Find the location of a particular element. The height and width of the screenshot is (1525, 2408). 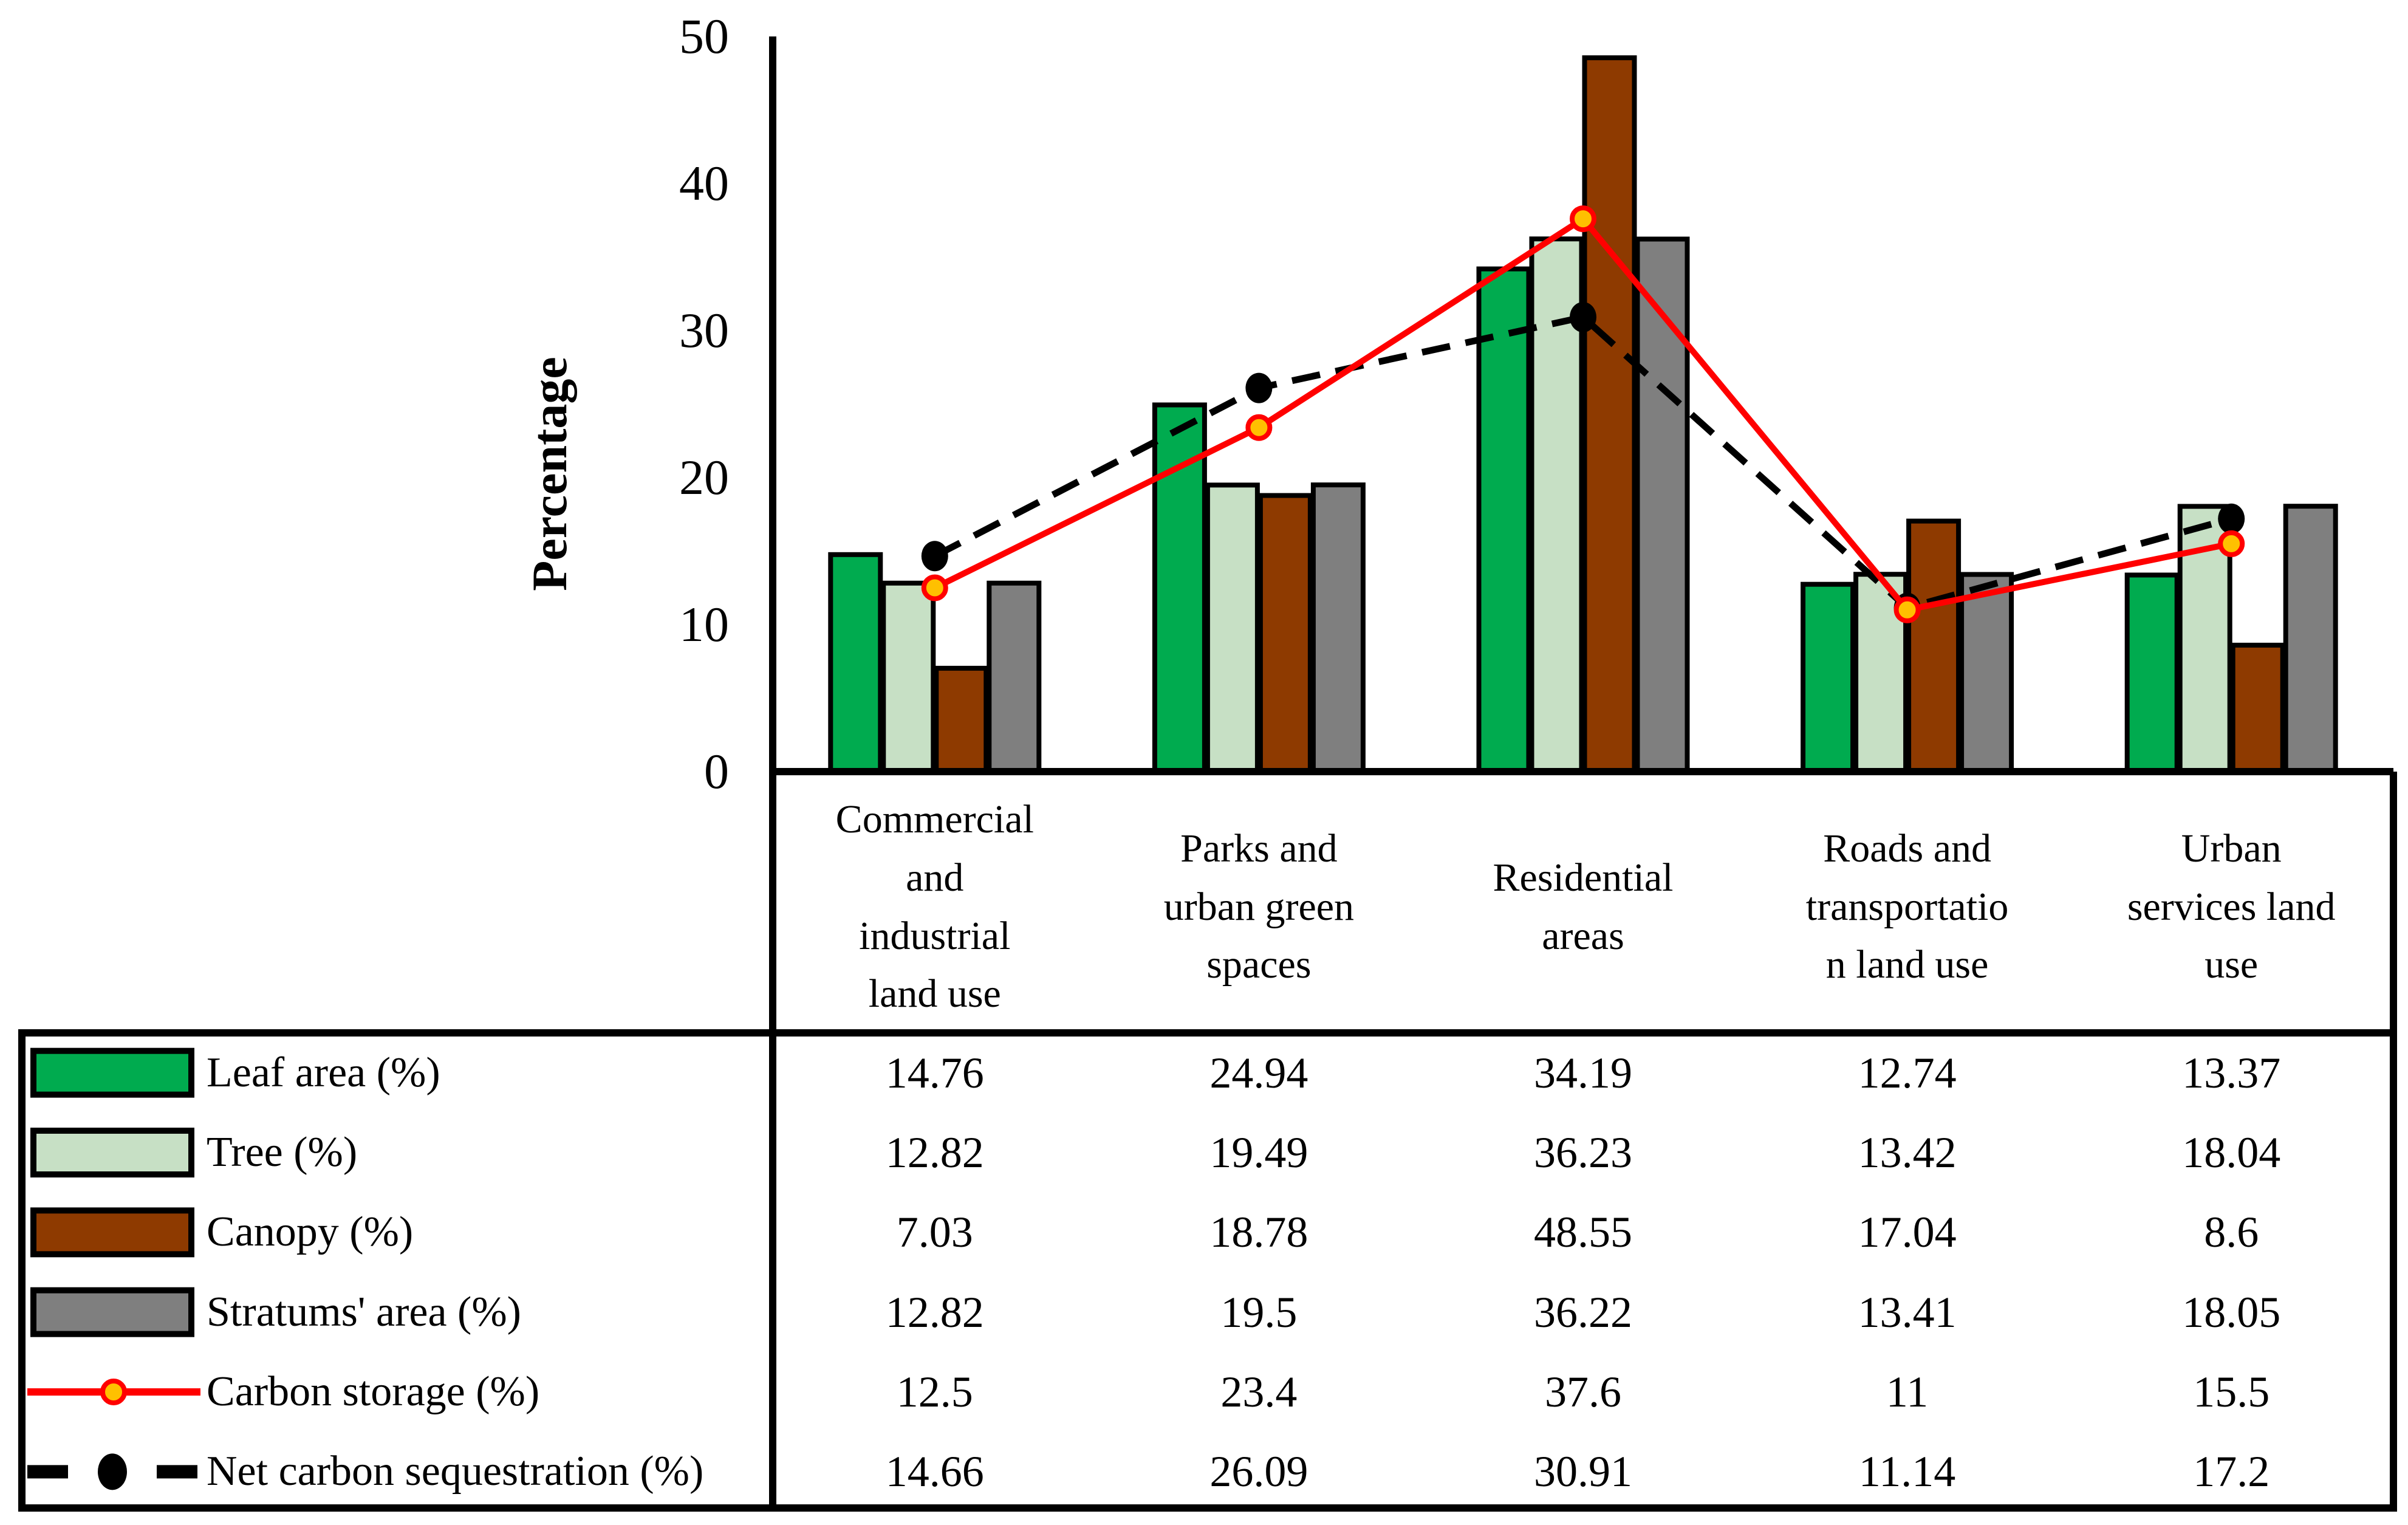

legend-swatch-canopy is located at coordinates (112, 1232).